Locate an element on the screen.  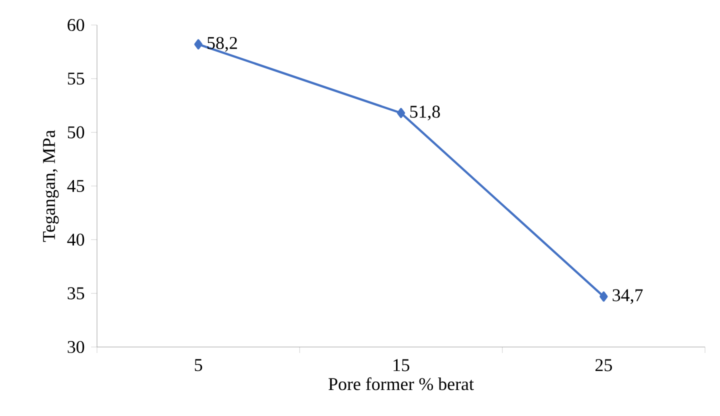
data-label: 51,8 is located at coordinates (425, 113).